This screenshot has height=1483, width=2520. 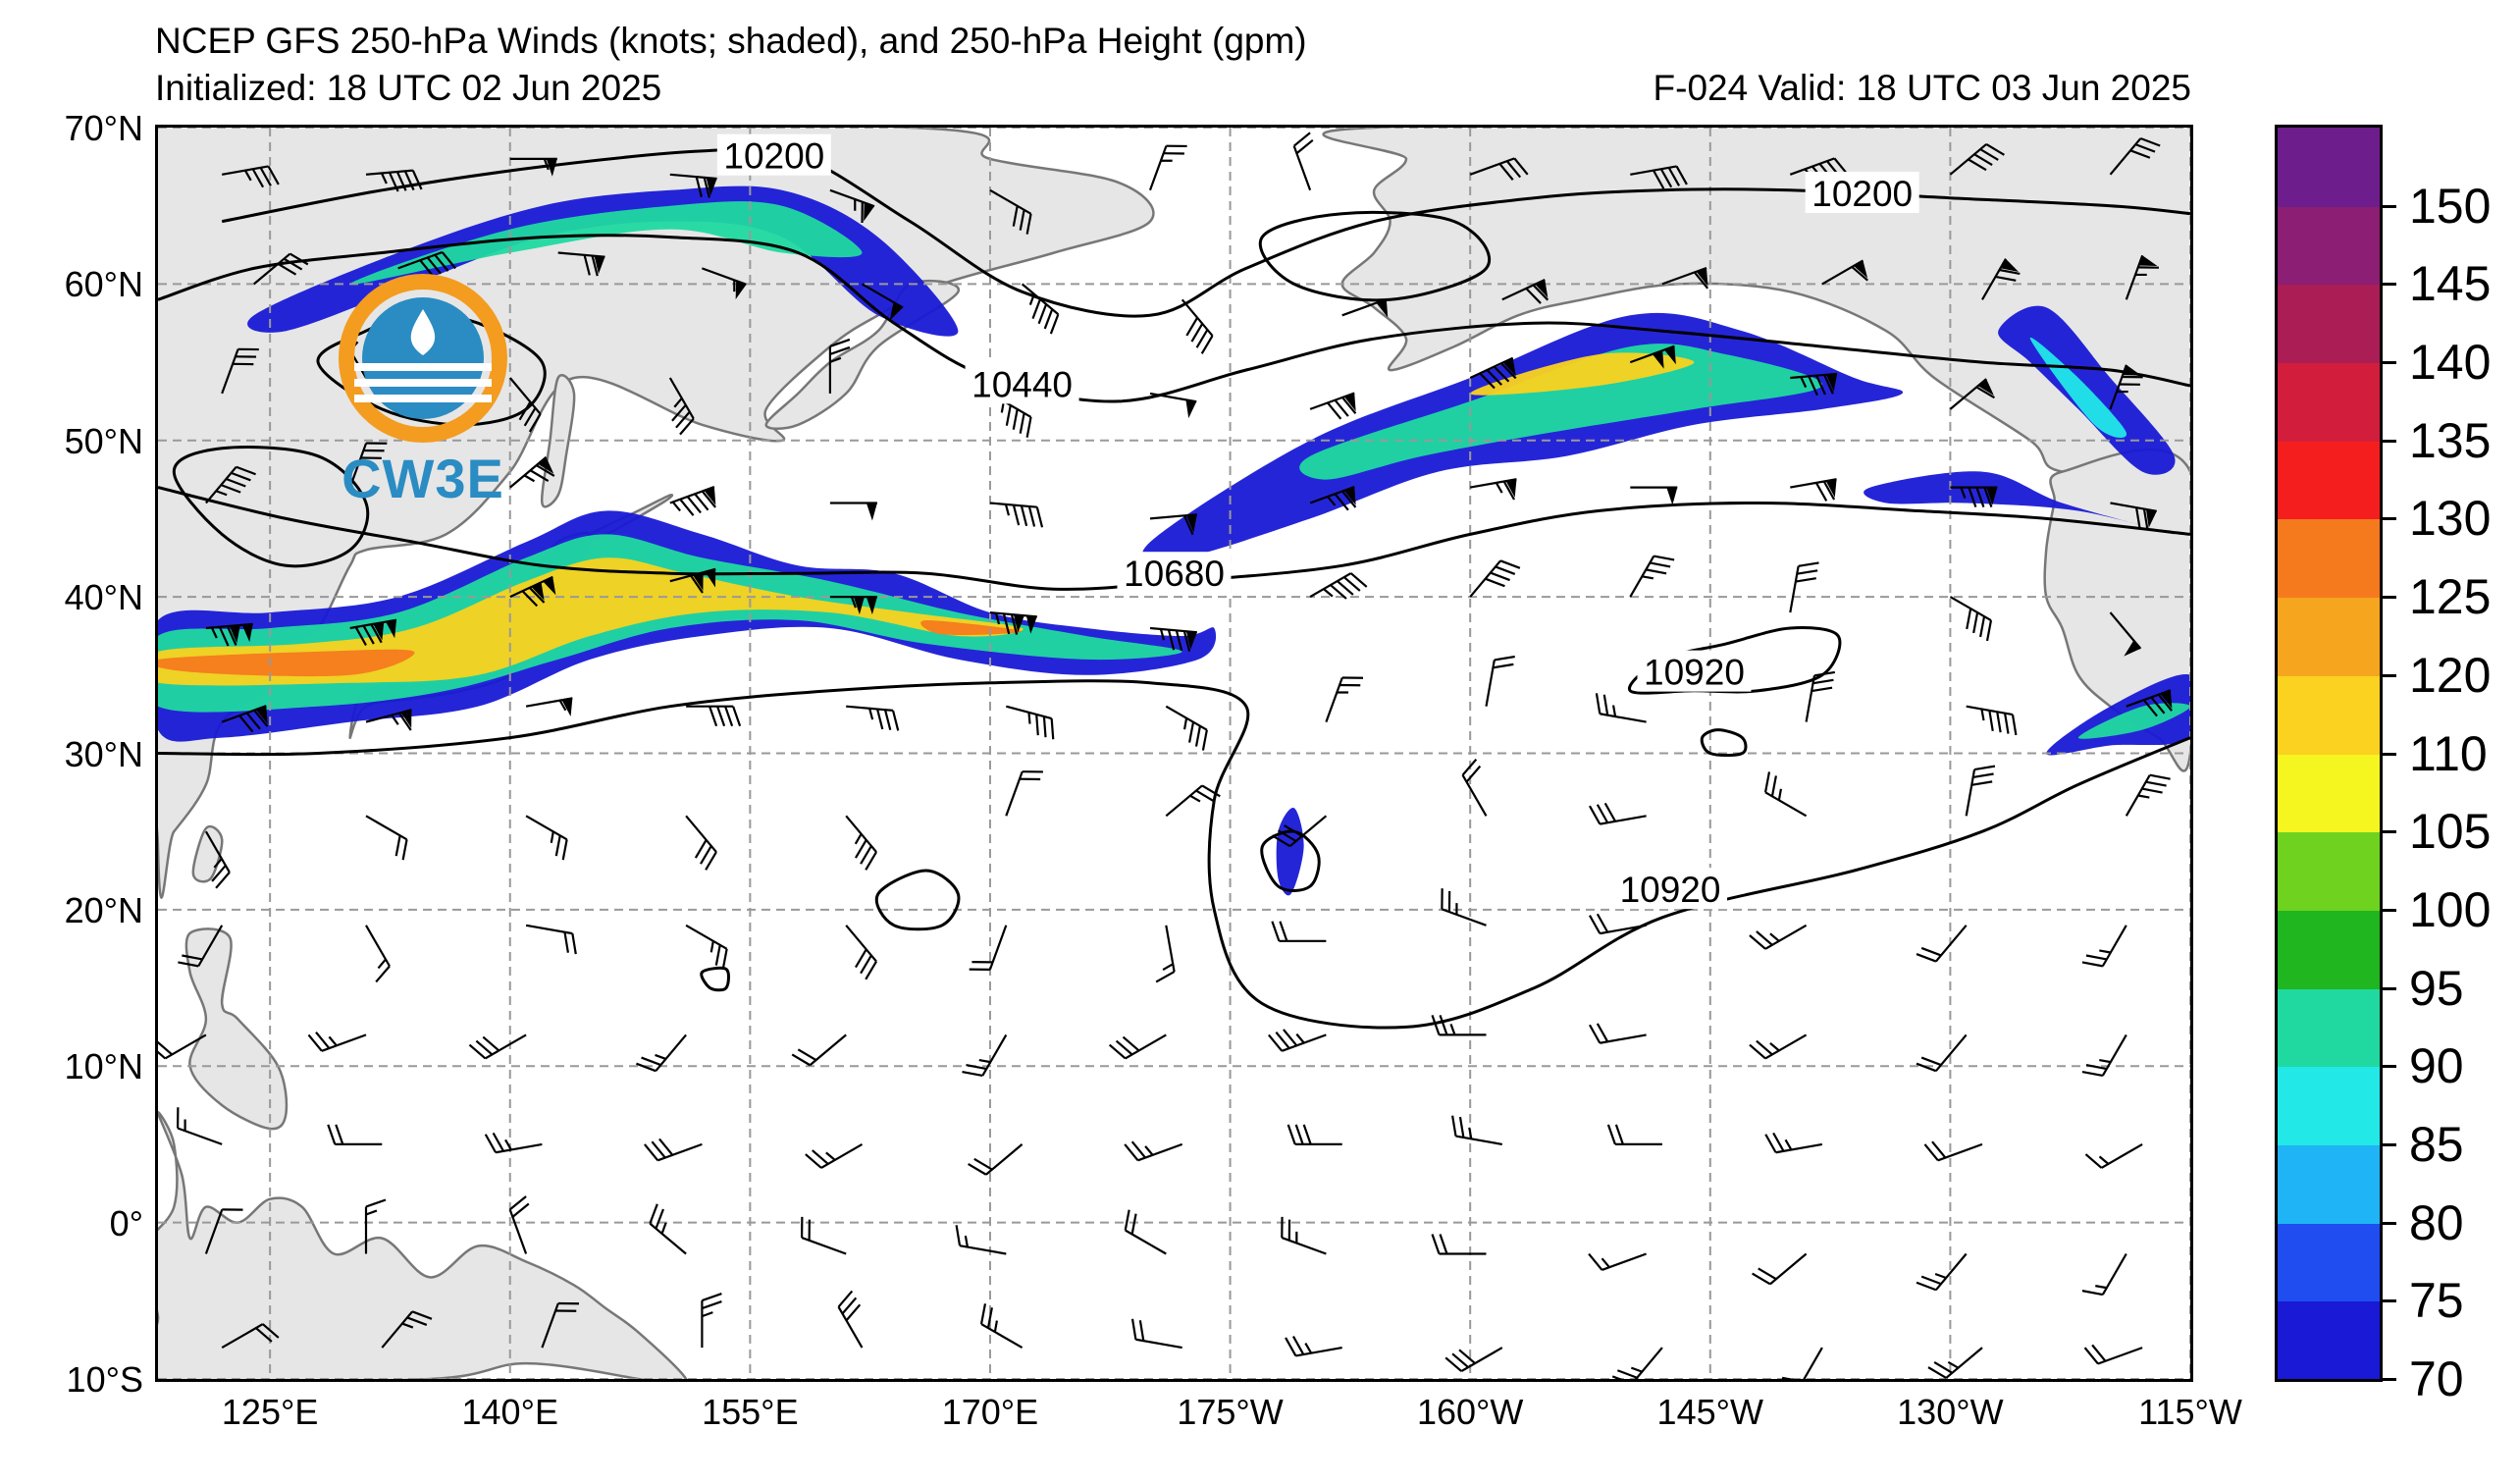 What do you see at coordinates (2450, 519) in the screenshot?
I see `colorbar-tick-label: 130` at bounding box center [2450, 519].